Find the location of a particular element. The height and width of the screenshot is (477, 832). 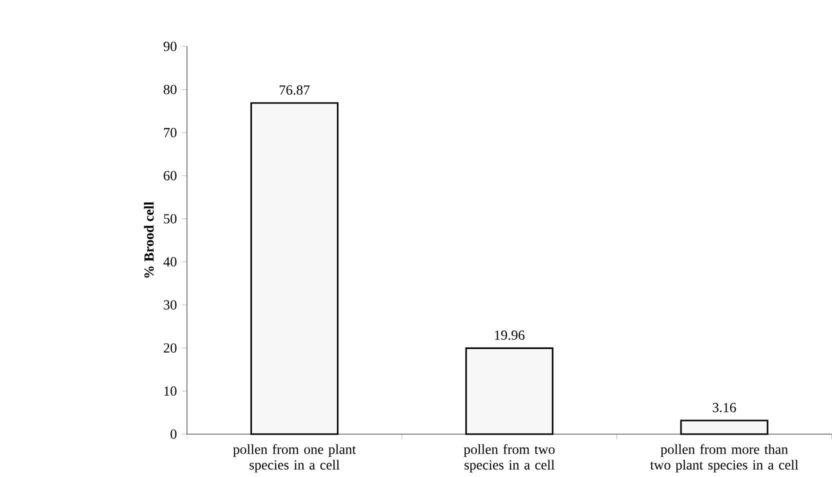

x-tick-label: pollen from one plant species in a cell is located at coordinates (294, 458).